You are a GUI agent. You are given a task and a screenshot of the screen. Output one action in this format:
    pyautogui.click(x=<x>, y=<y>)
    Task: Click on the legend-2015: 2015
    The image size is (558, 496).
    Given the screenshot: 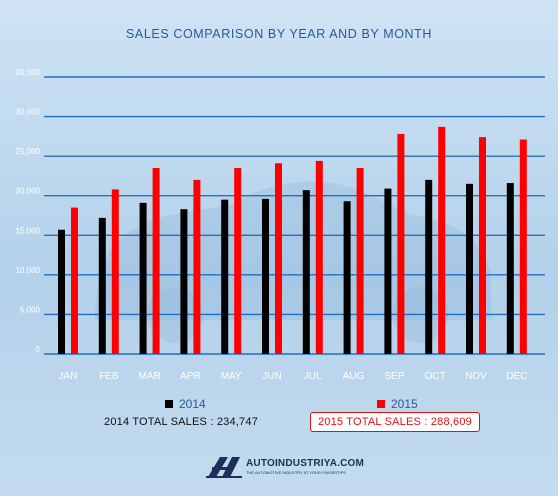 What is the action you would take?
    pyautogui.click(x=397, y=404)
    